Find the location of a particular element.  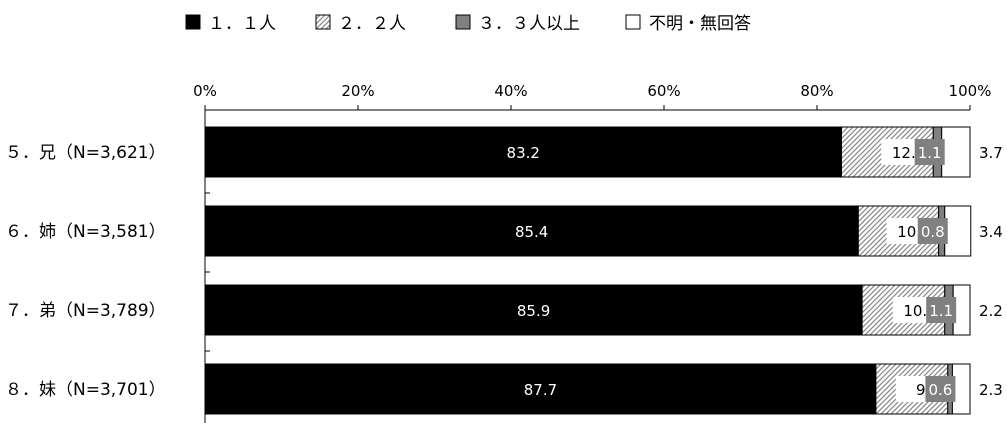

bar-segment-s1-c3 is located at coordinates (533, 310).